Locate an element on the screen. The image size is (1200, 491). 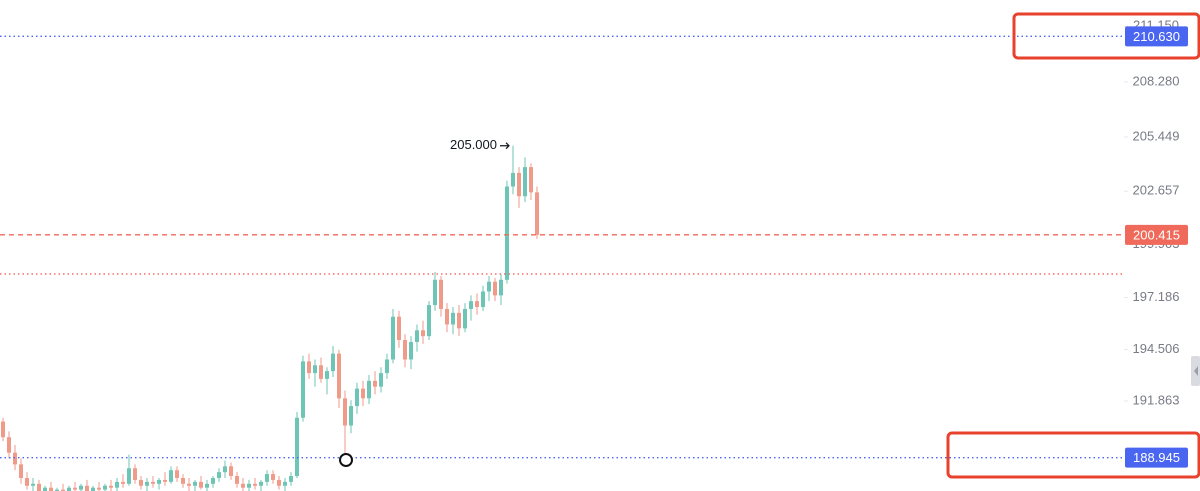
price-labels: 210.630 200.415 188.945 is located at coordinates (1156, 247).